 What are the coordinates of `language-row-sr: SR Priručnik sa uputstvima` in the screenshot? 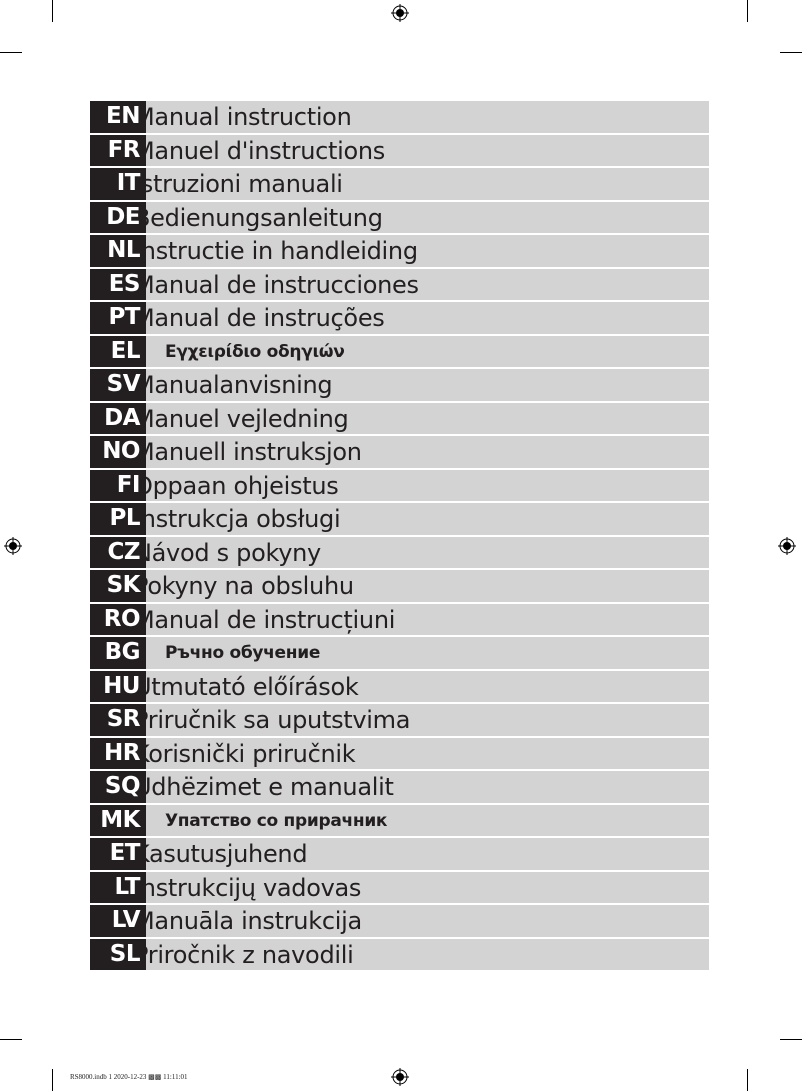 It's located at (399, 720).